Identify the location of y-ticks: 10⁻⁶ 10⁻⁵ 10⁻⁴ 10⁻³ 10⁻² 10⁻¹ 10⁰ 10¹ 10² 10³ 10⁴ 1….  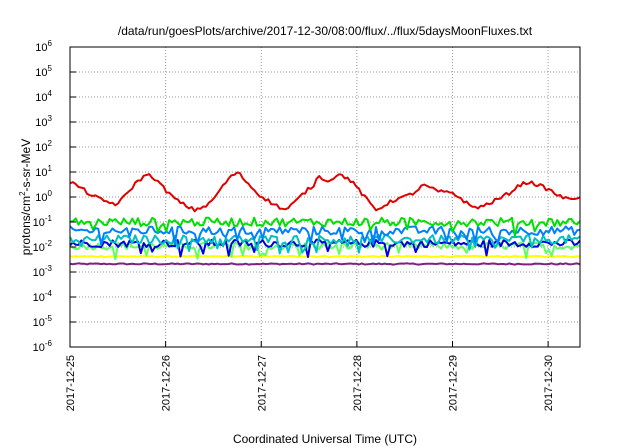
(54, 196).